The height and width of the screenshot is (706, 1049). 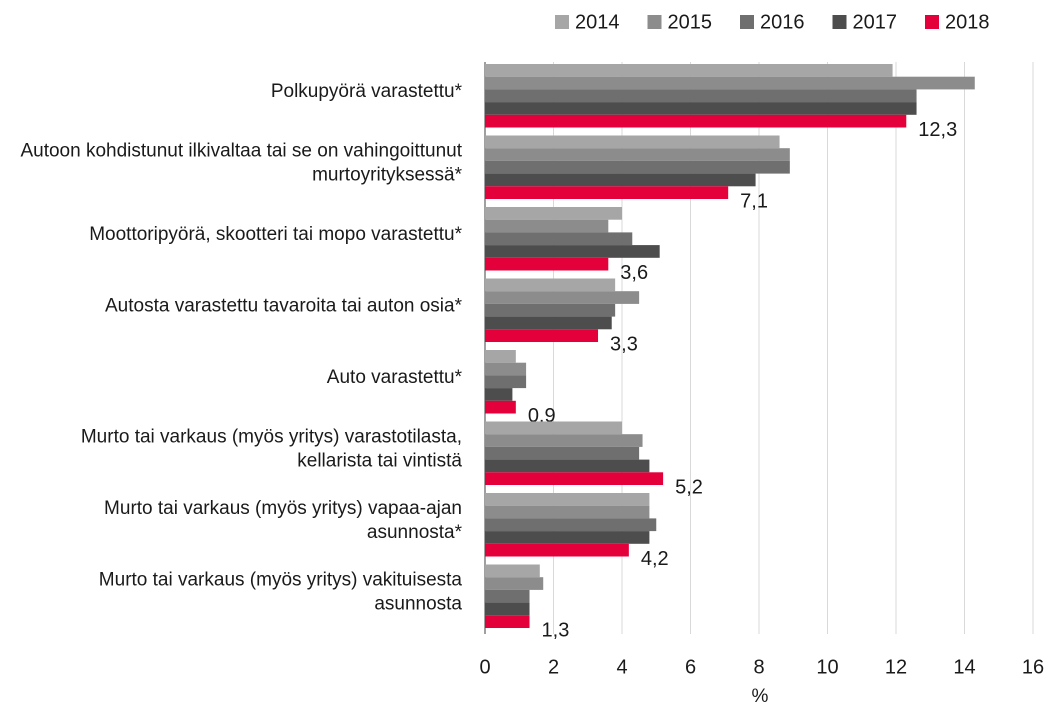 What do you see at coordinates (896, 667) in the screenshot?
I see `x-tick-label: 12` at bounding box center [896, 667].